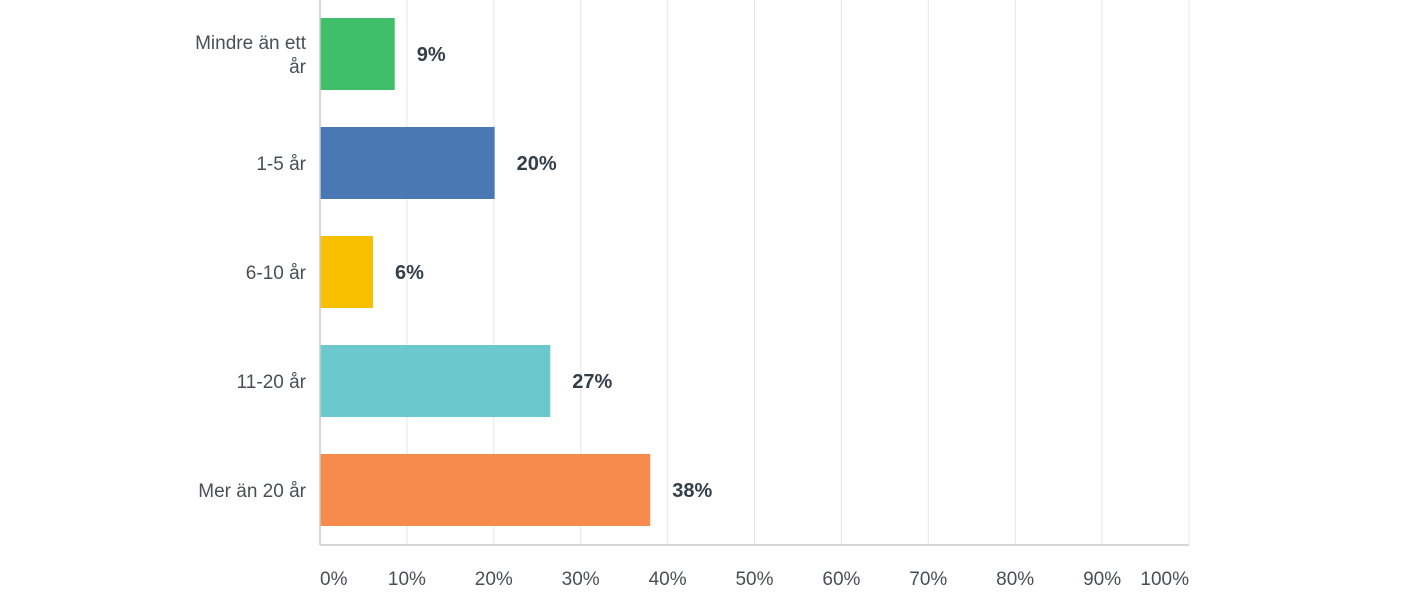 Image resolution: width=1420 pixels, height=600 pixels. What do you see at coordinates (537, 164) in the screenshot?
I see `value-label: 20%` at bounding box center [537, 164].